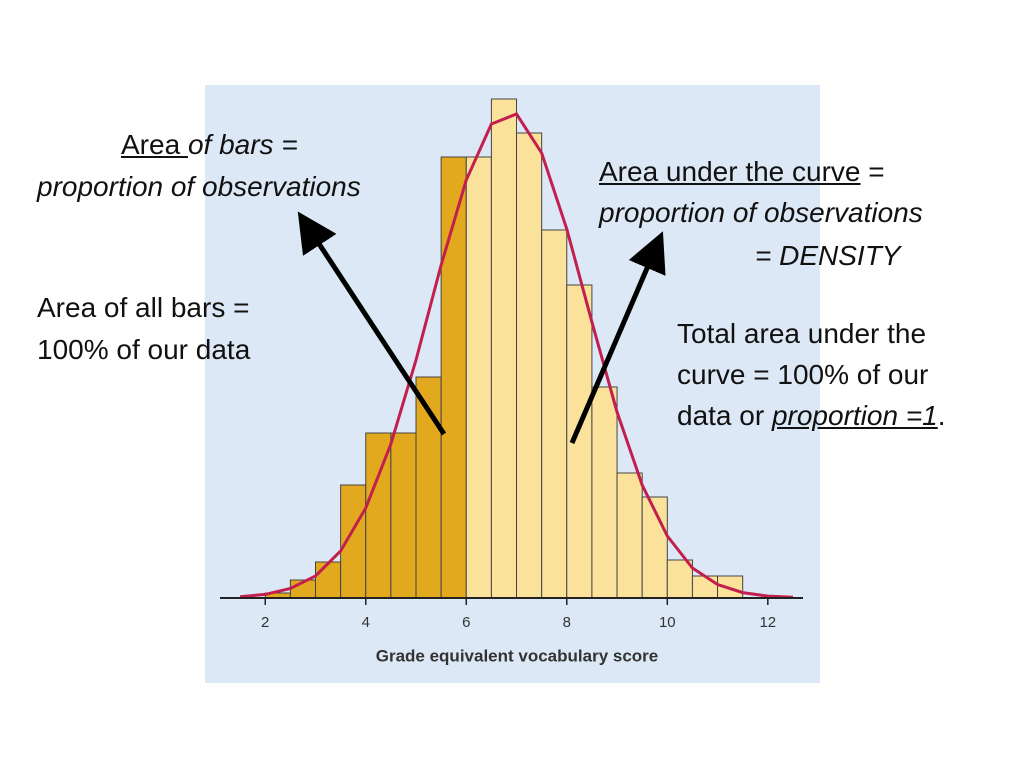  Describe the element at coordinates (242, 144) in the screenshot. I see `annotation-text: of bars =` at that location.